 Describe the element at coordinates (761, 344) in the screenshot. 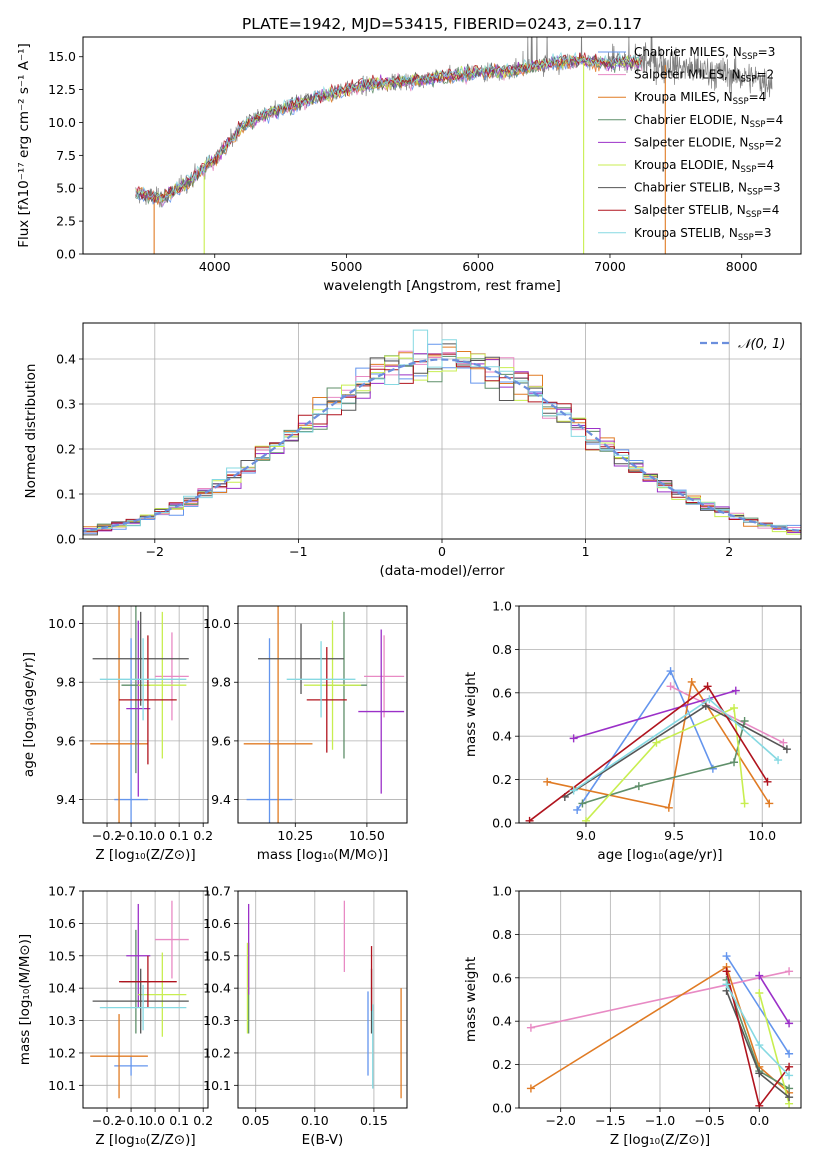

I see `legend-label-normal: 𝒩(0, 1)` at that location.